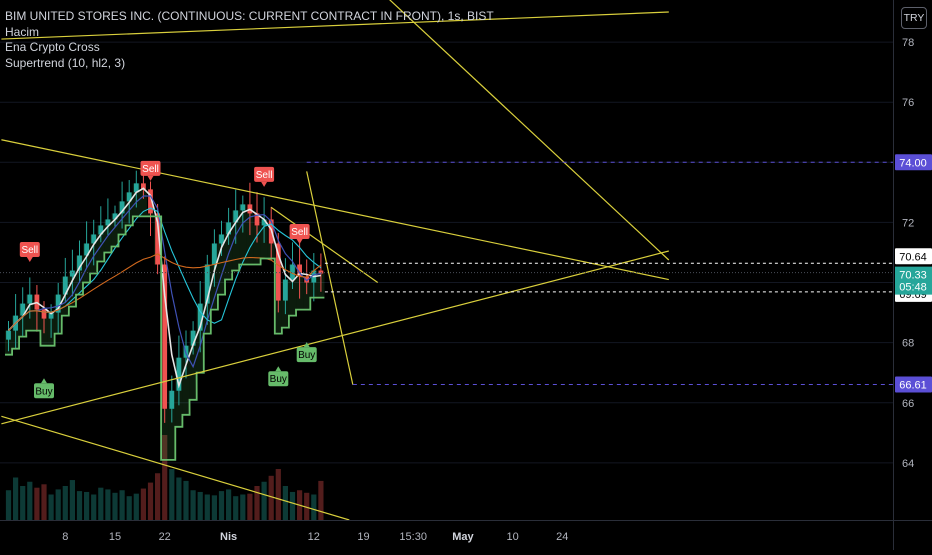  I want to click on signal-label: Buy, so click(43, 391).